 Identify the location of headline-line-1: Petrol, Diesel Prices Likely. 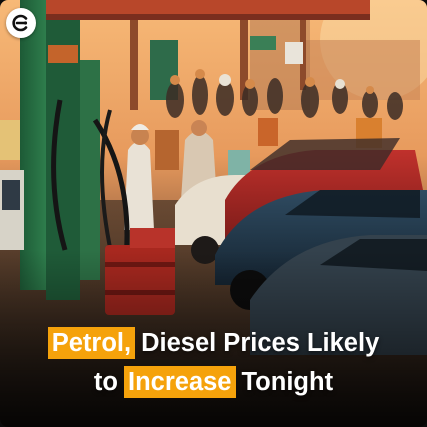
(213, 343).